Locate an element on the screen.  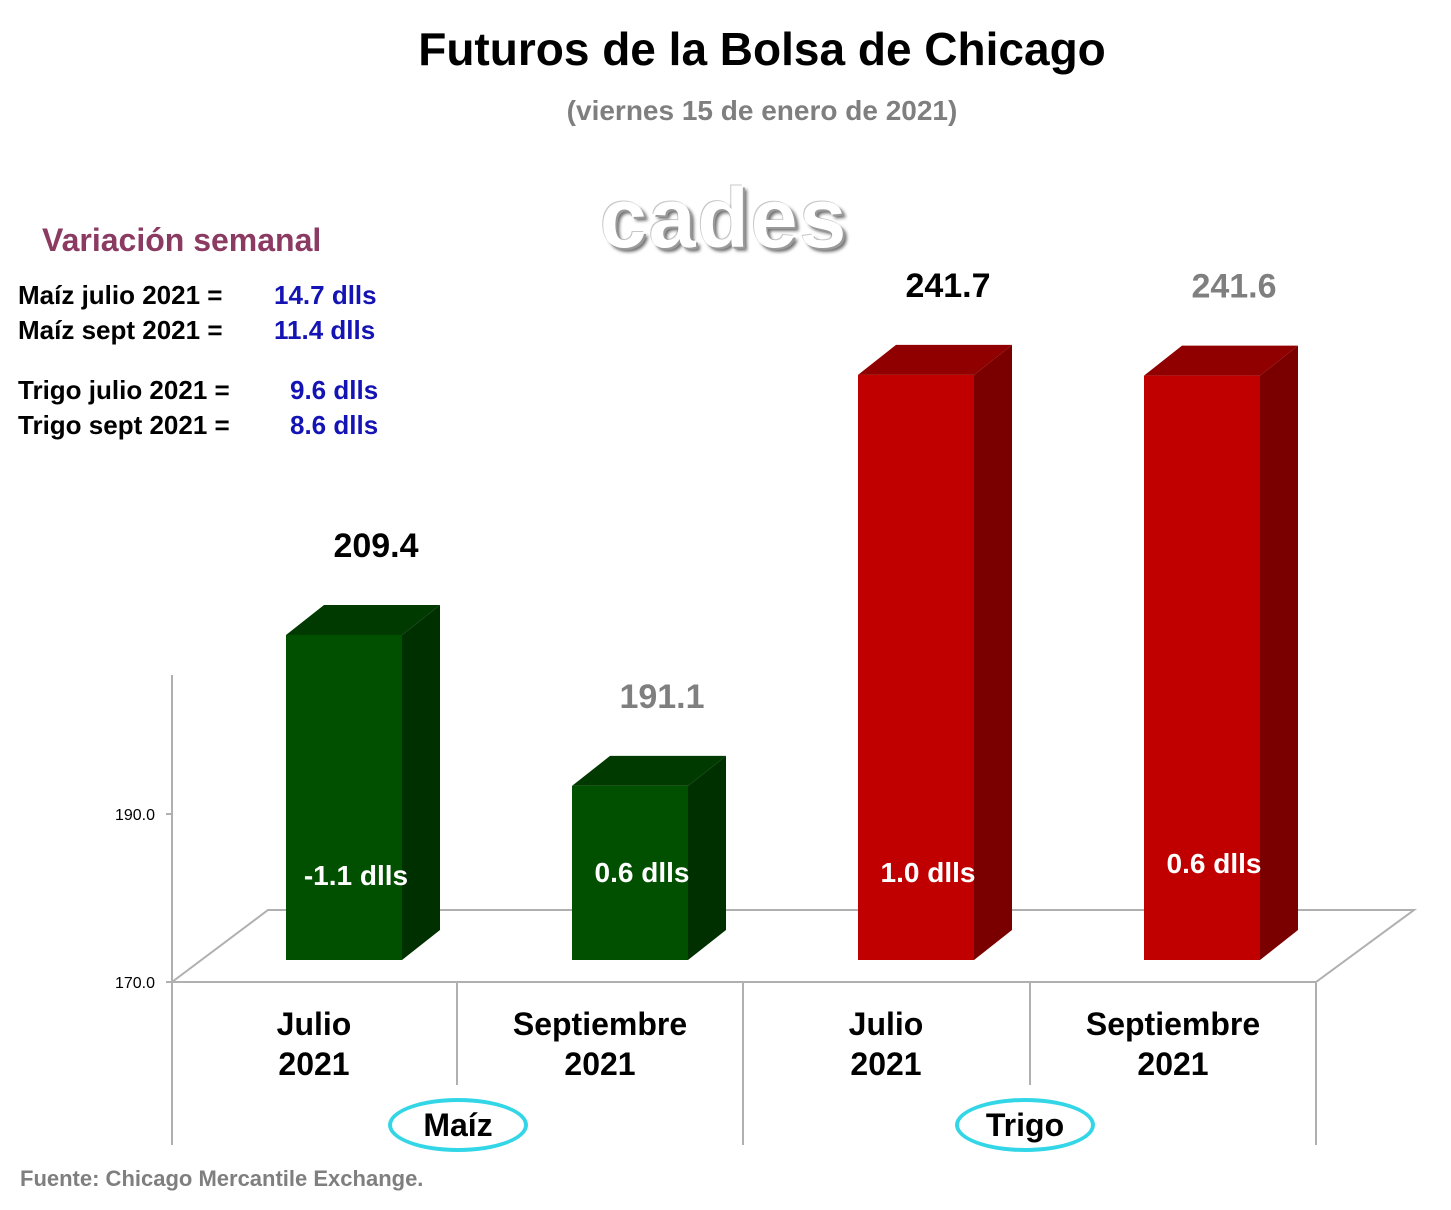
y-tick-label: 190.0 is located at coordinates (135, 815).